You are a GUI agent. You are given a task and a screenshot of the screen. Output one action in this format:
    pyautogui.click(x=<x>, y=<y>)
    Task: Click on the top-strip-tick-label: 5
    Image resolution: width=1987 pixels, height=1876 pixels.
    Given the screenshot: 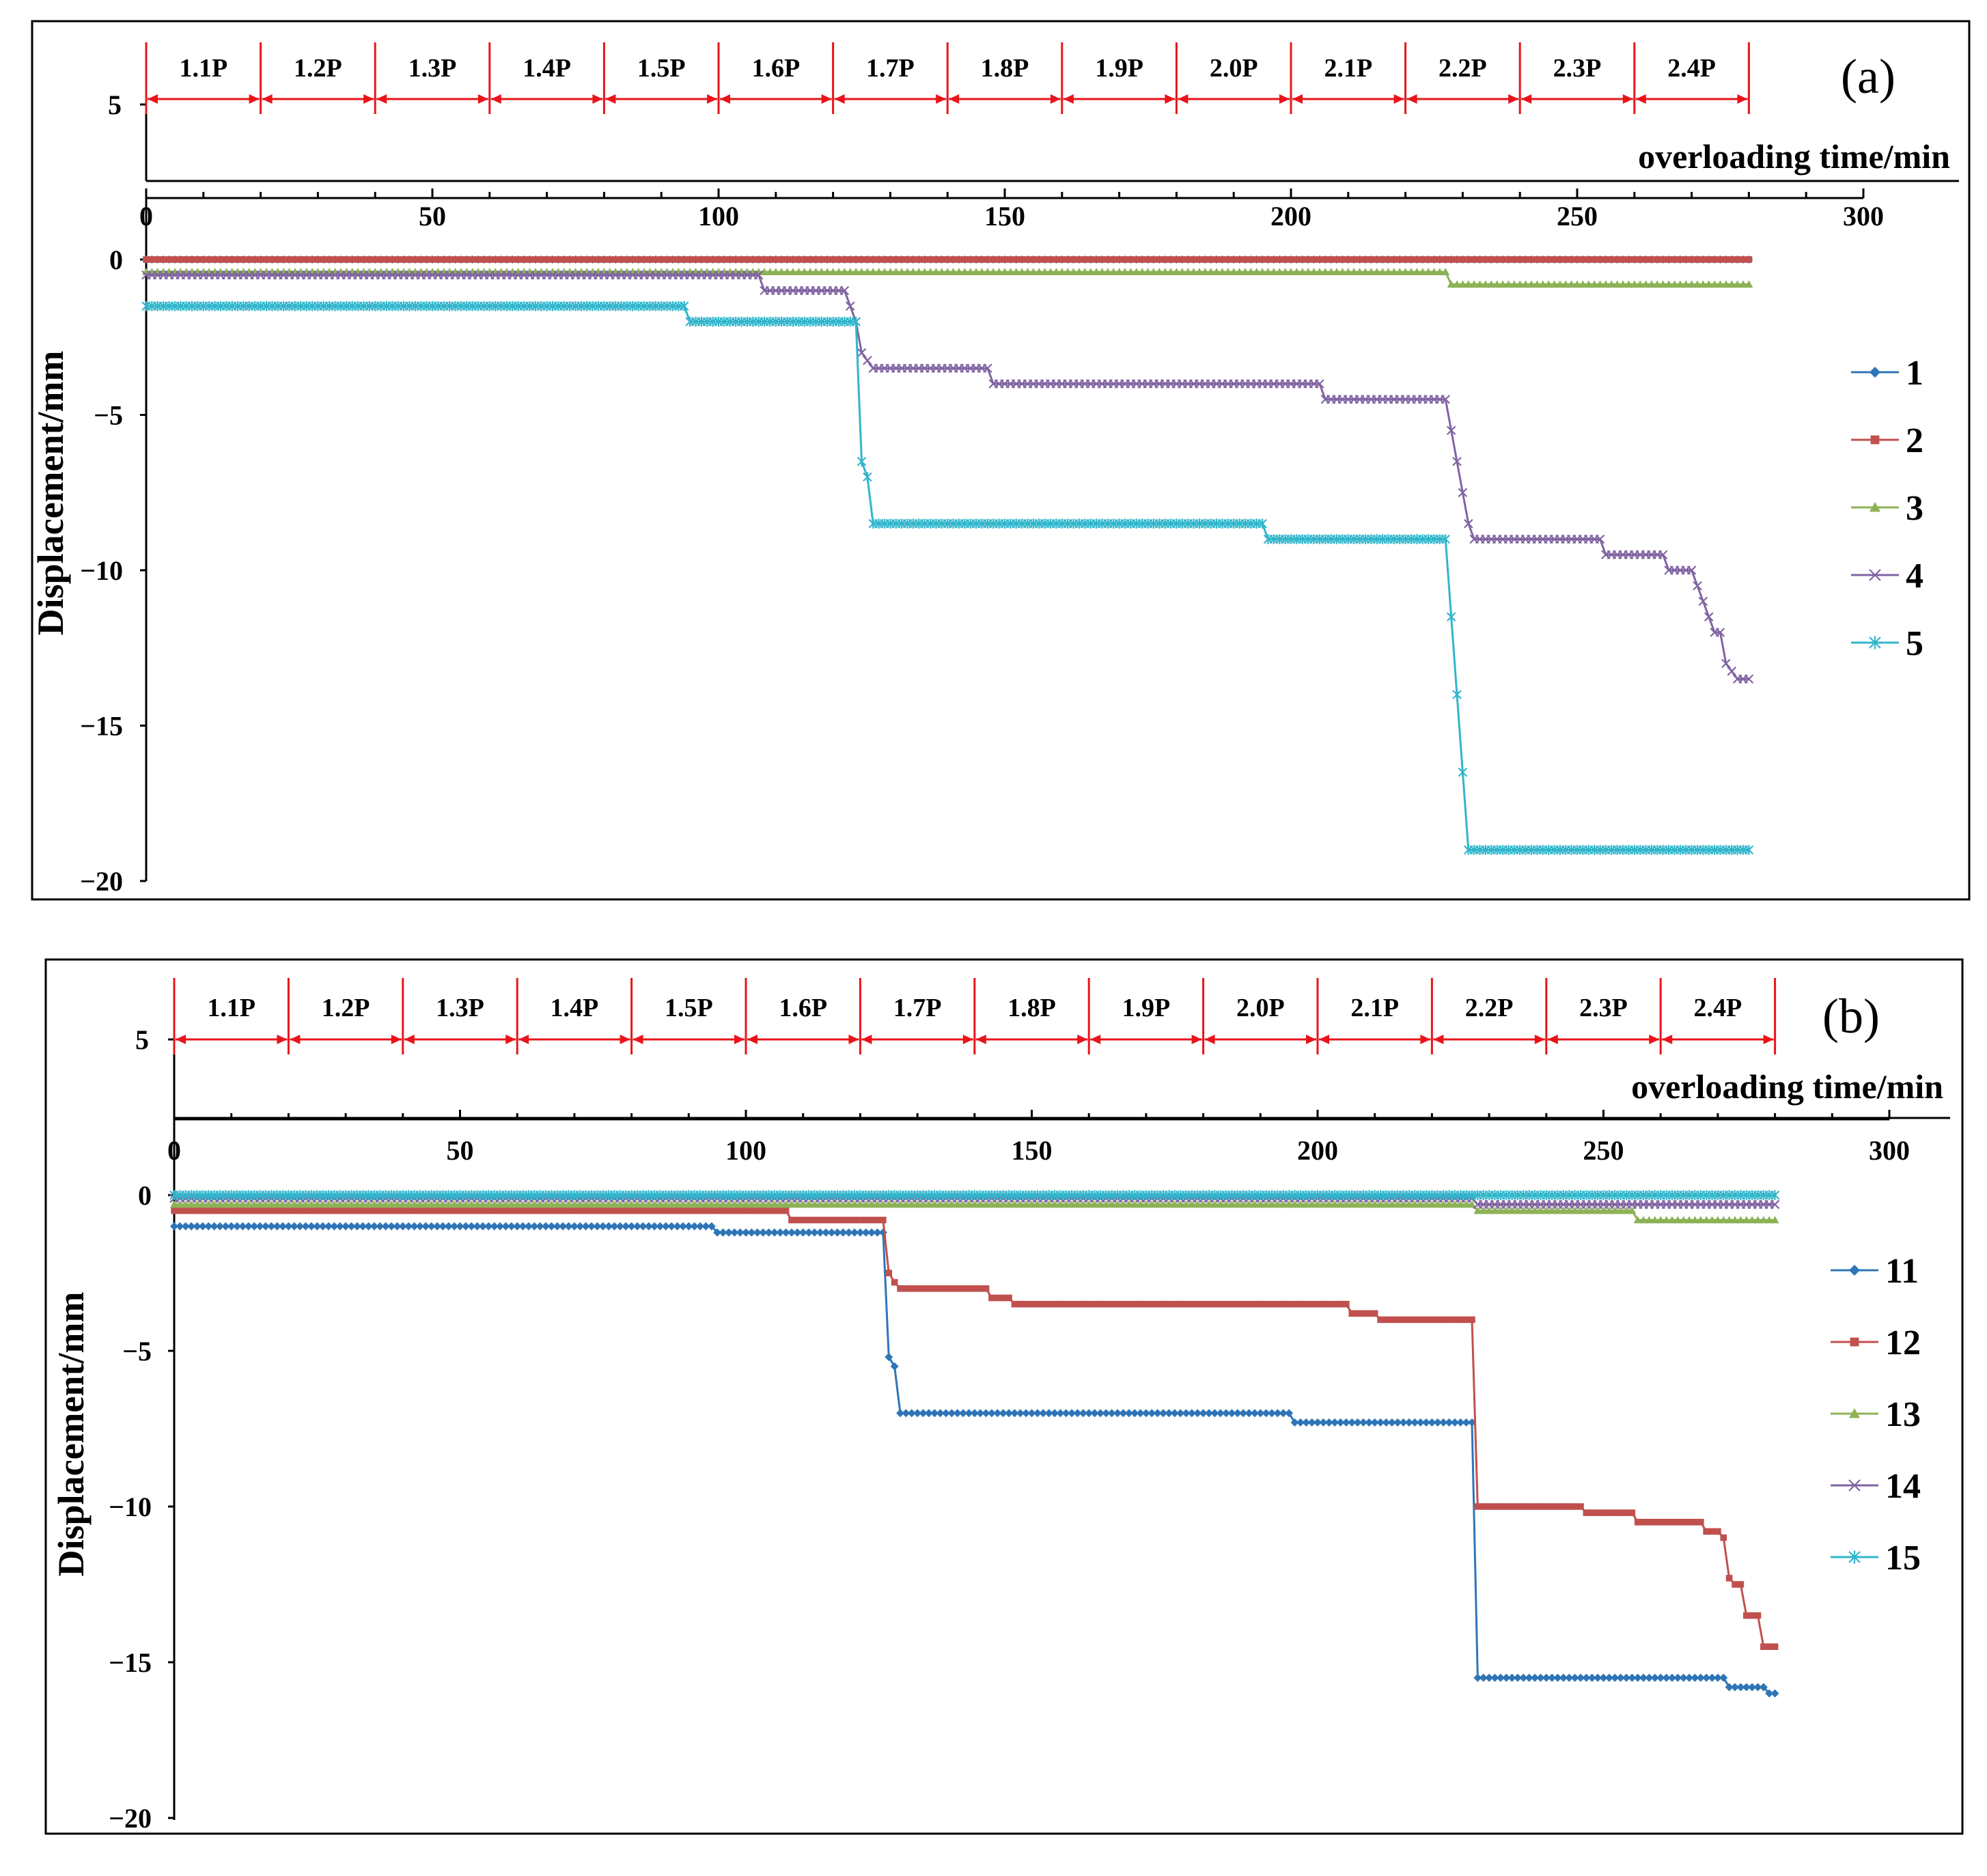 What is the action you would take?
    pyautogui.click(x=115, y=104)
    